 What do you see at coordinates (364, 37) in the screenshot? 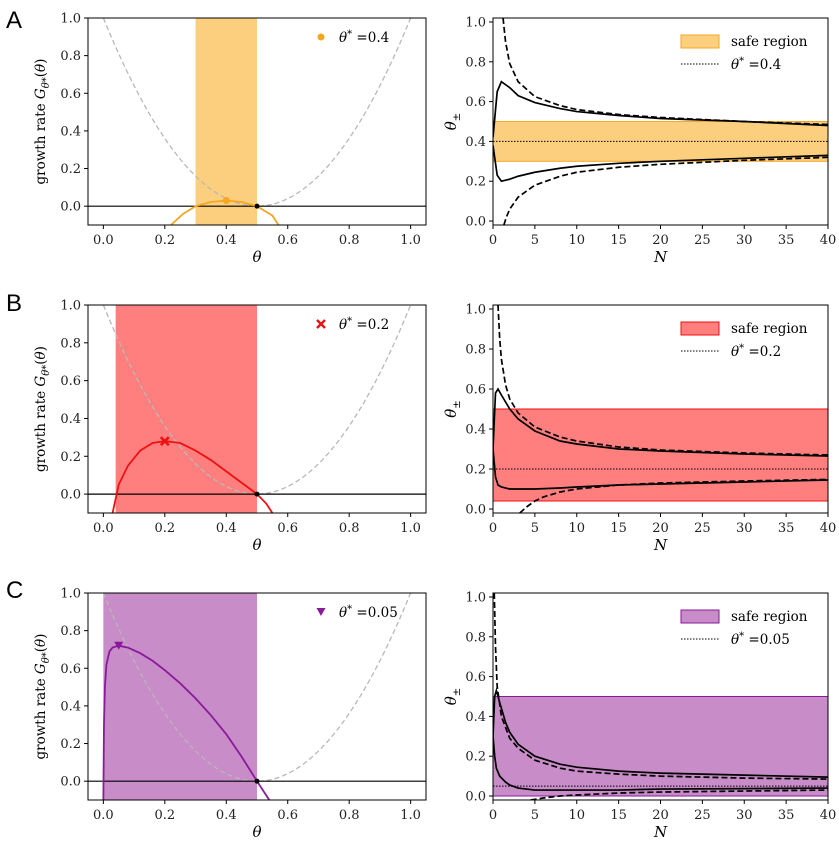
I see `legend-label: θ* =0.4` at bounding box center [364, 37].